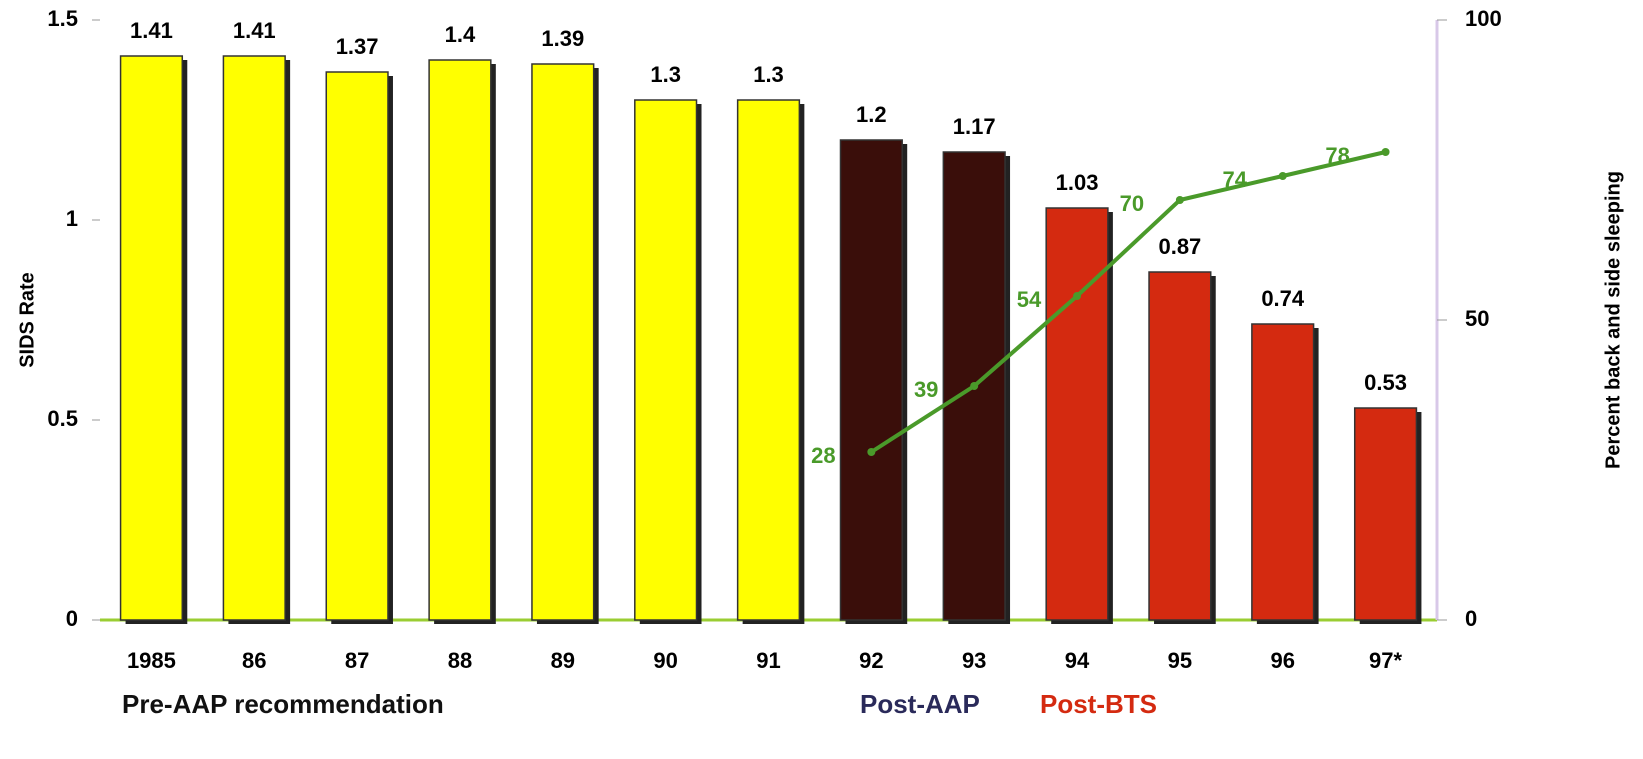 The image size is (1643, 759). I want to click on x-tick-label: 90, so click(665, 660).